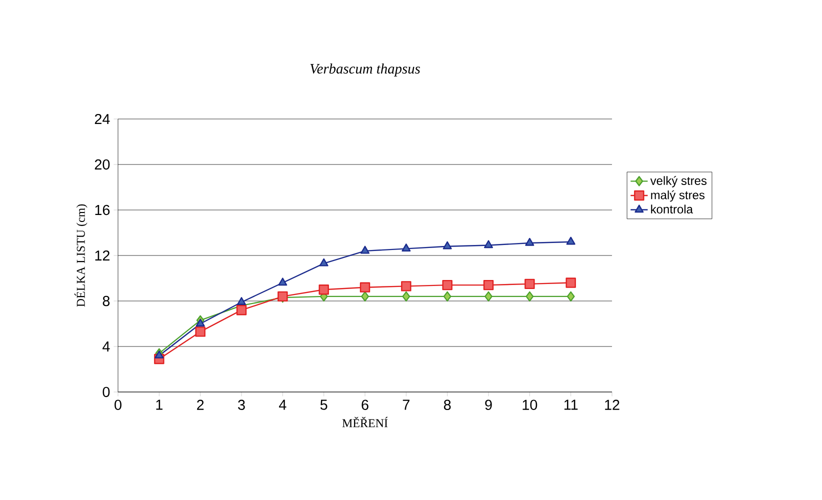  What do you see at coordinates (530, 405) in the screenshot?
I see `x-tick-label: 10` at bounding box center [530, 405].